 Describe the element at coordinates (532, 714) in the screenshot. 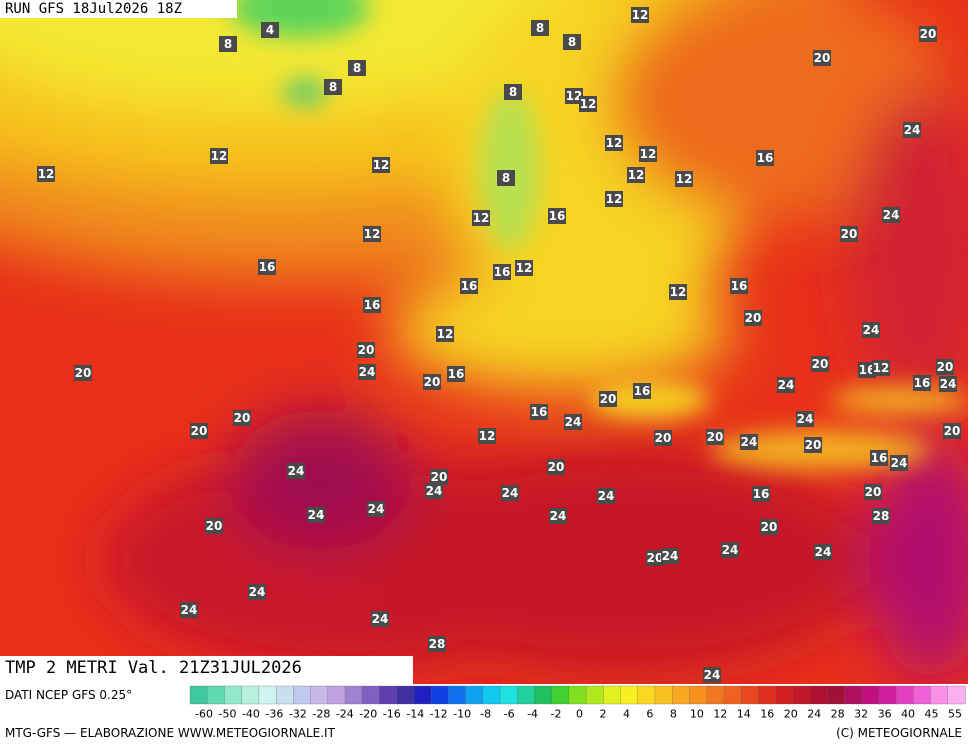

I see `legend-label: -4` at that location.